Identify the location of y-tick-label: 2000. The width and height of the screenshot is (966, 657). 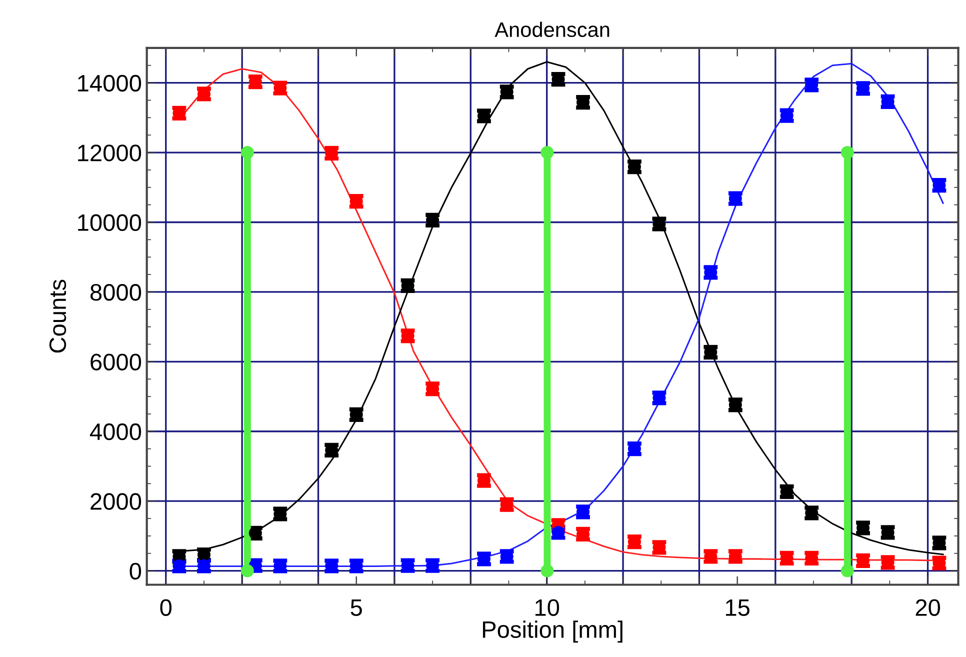
(116, 501).